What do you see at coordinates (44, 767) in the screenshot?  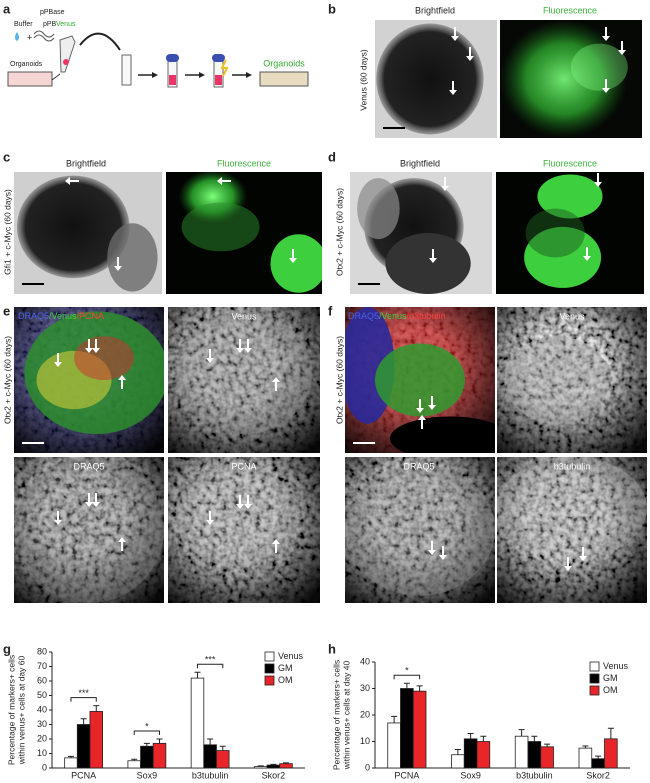 I see `y-tick-label: 0` at bounding box center [44, 767].